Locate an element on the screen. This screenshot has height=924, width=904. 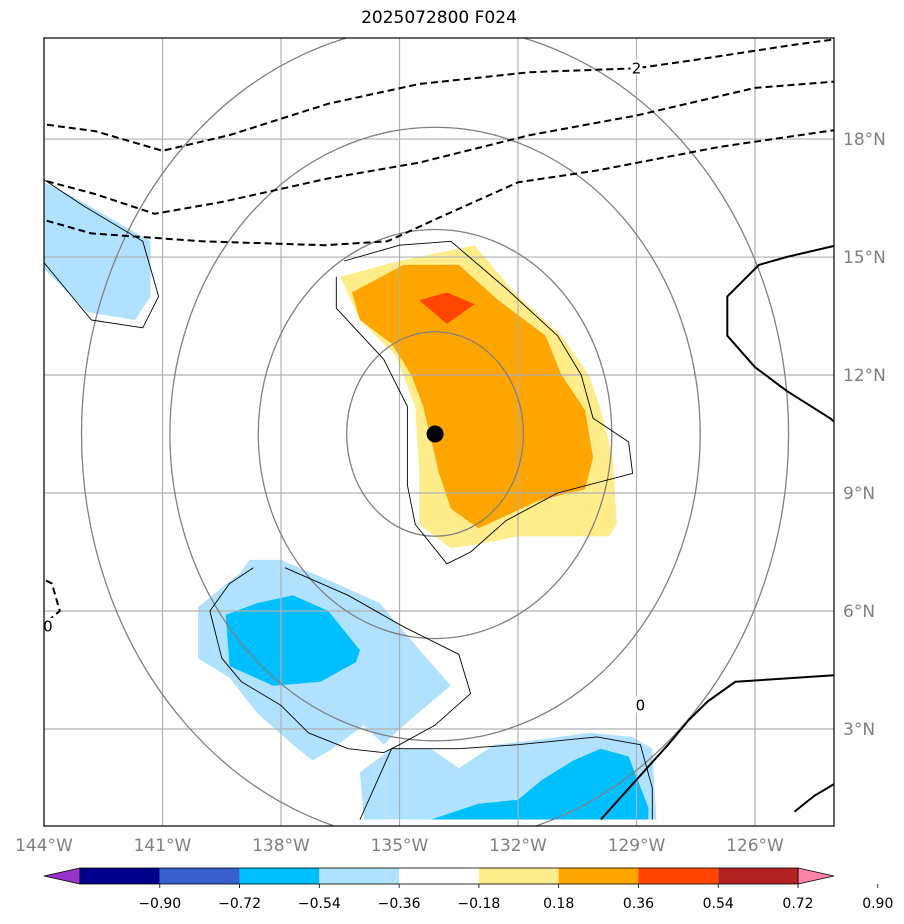
colorbar-tick-label: 0.54 is located at coordinates (718, 904).